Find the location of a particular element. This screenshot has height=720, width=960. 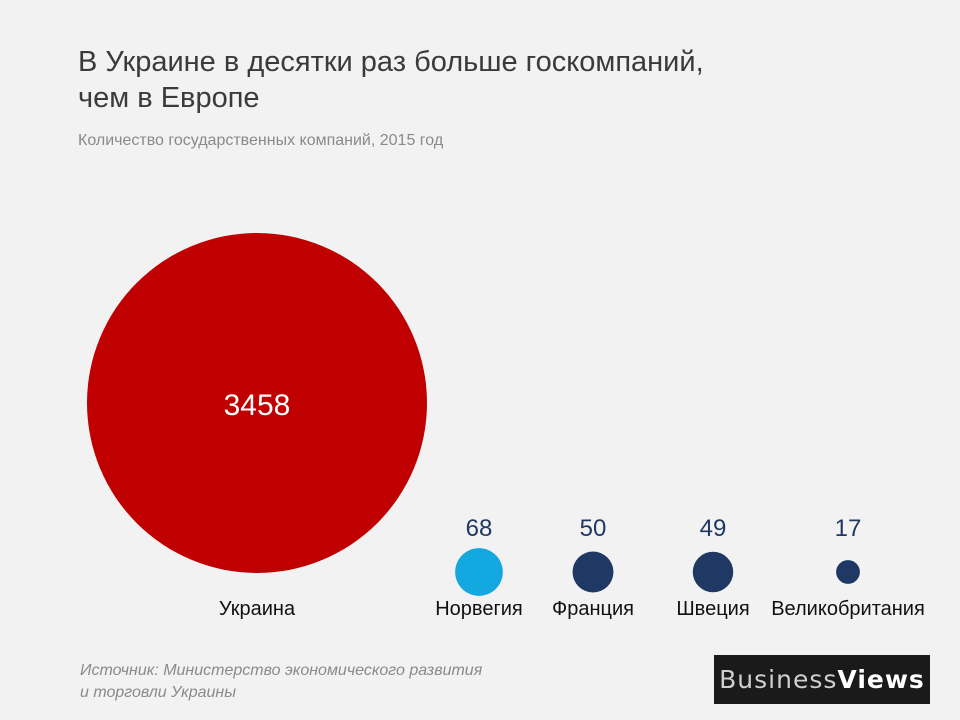

value-label-3: 49 is located at coordinates (713, 528).